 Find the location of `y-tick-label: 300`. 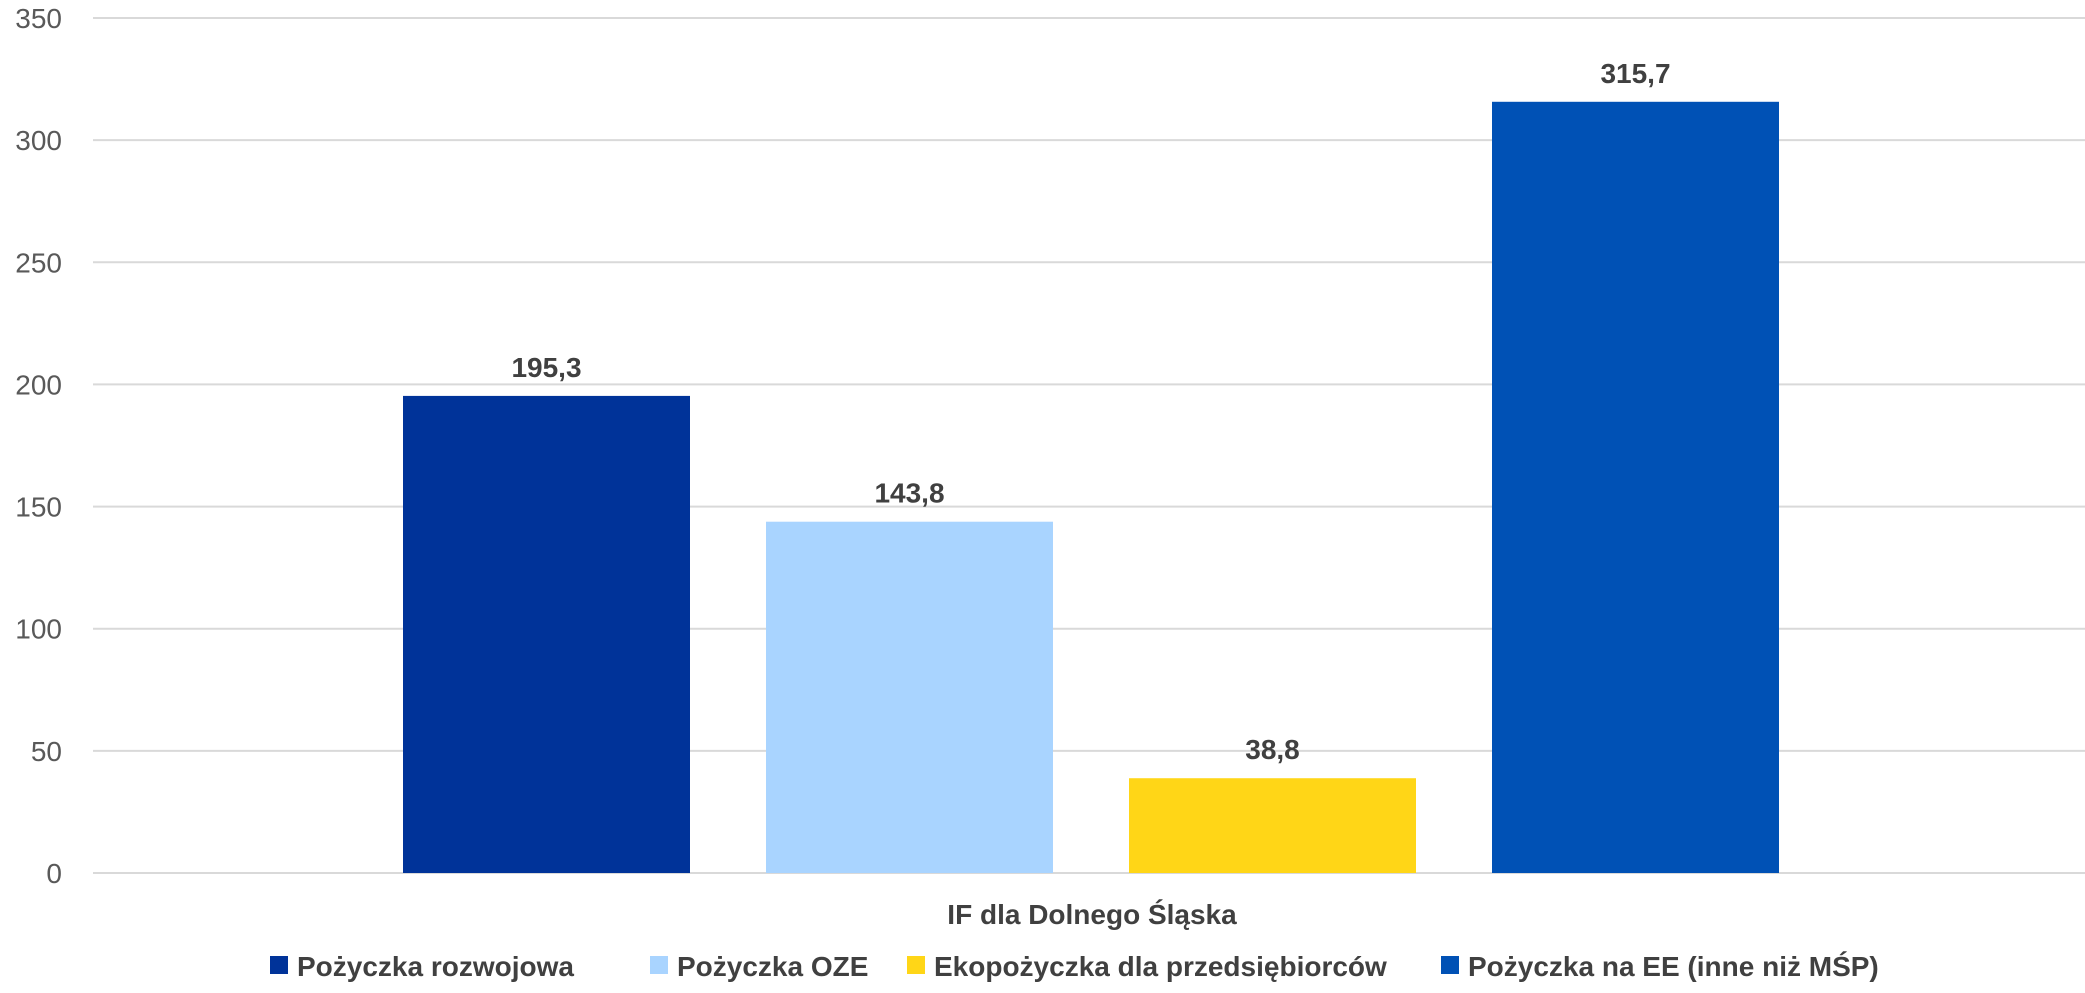

y-tick-label: 300 is located at coordinates (38, 140).